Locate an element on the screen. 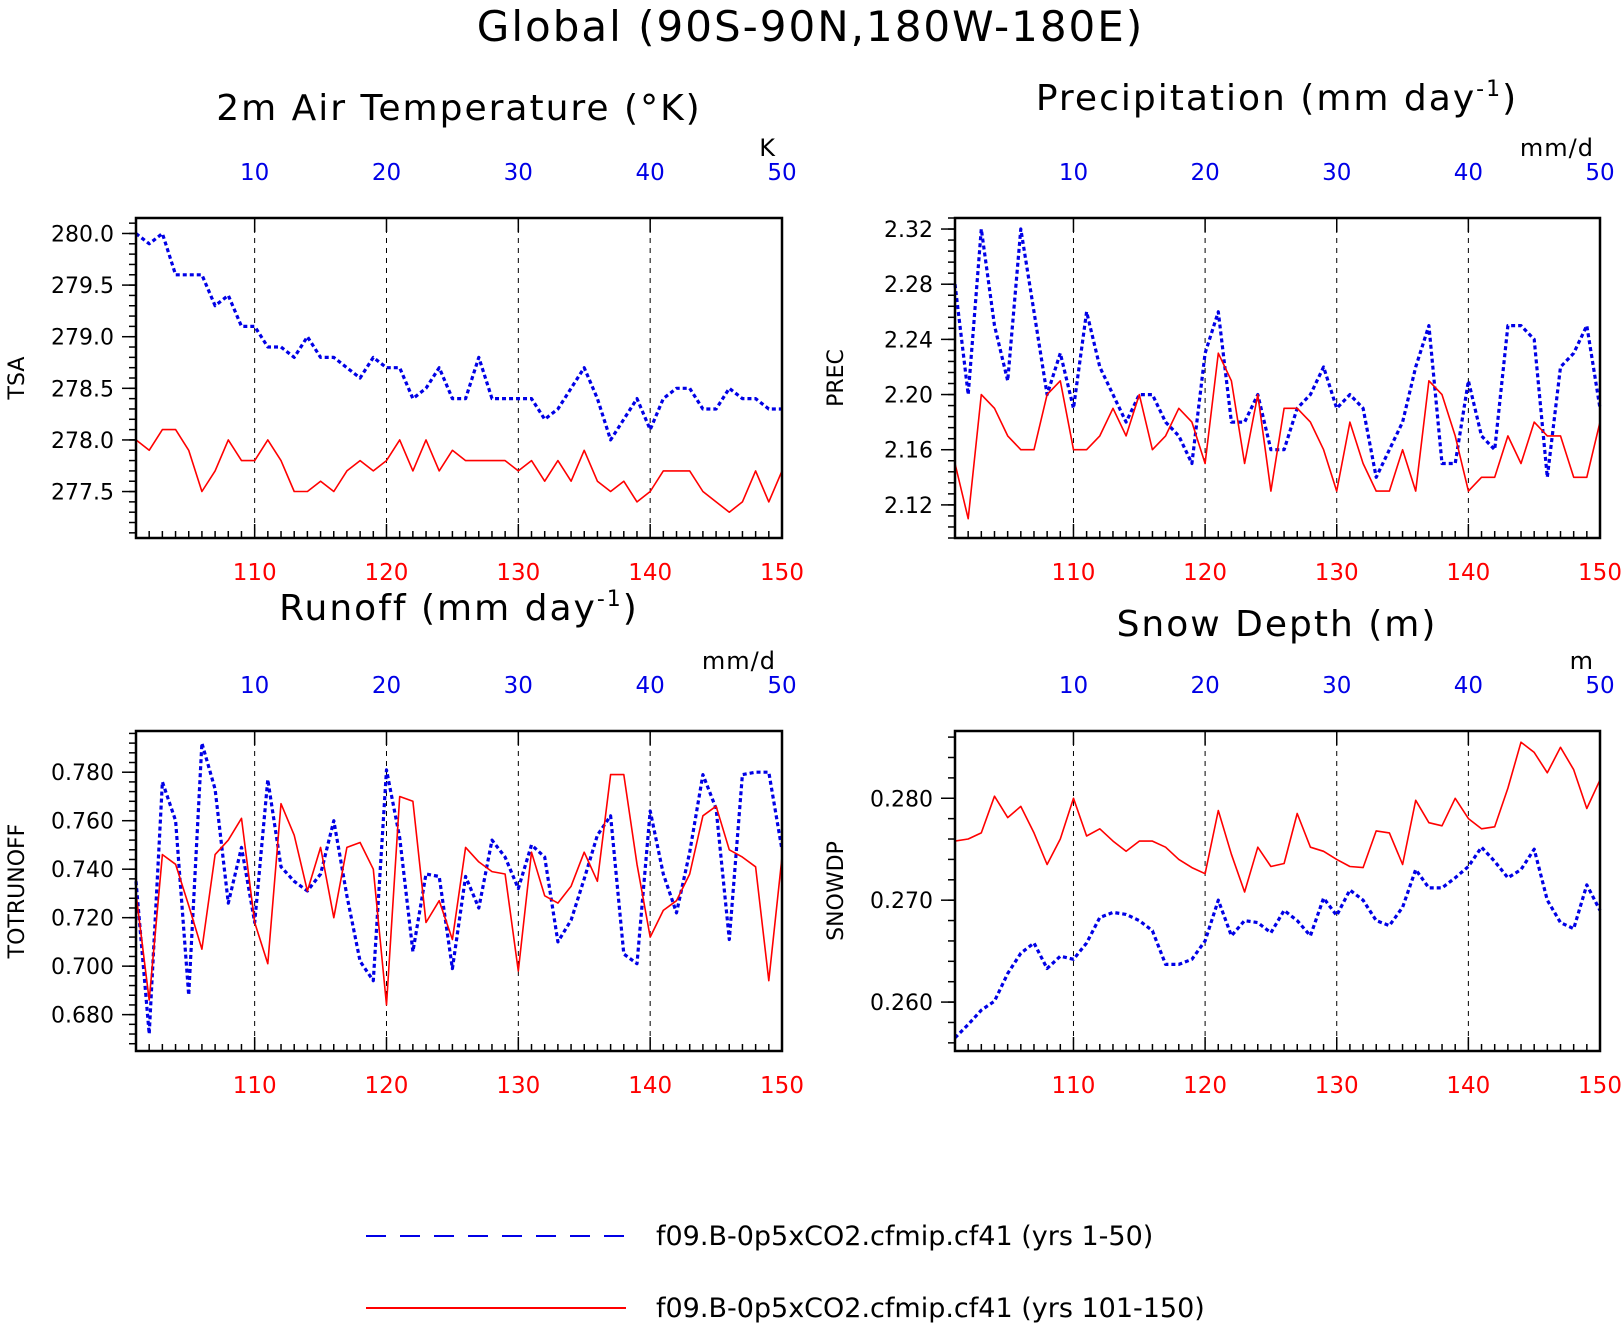 The height and width of the screenshot is (1328, 1621). y-tick-label: 0.280 is located at coordinates (901, 799).